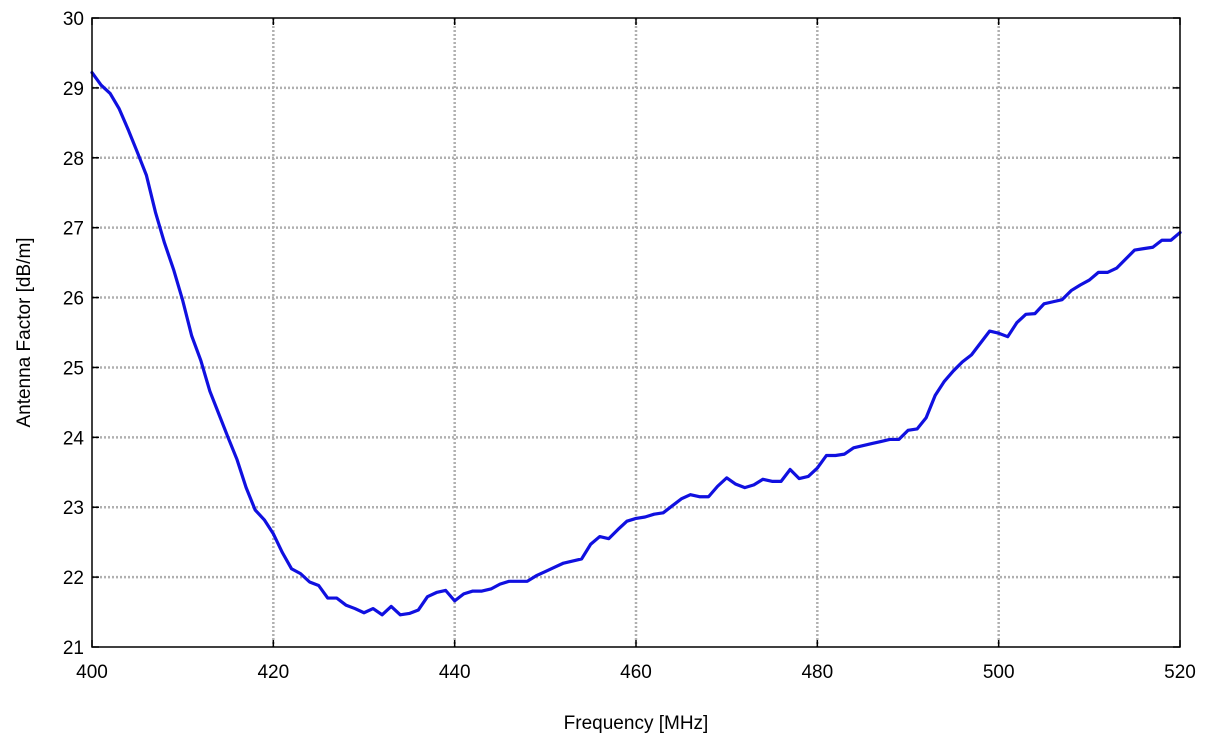 The image size is (1211, 747). What do you see at coordinates (273, 672) in the screenshot?
I see `x-tick-label: 420` at bounding box center [273, 672].